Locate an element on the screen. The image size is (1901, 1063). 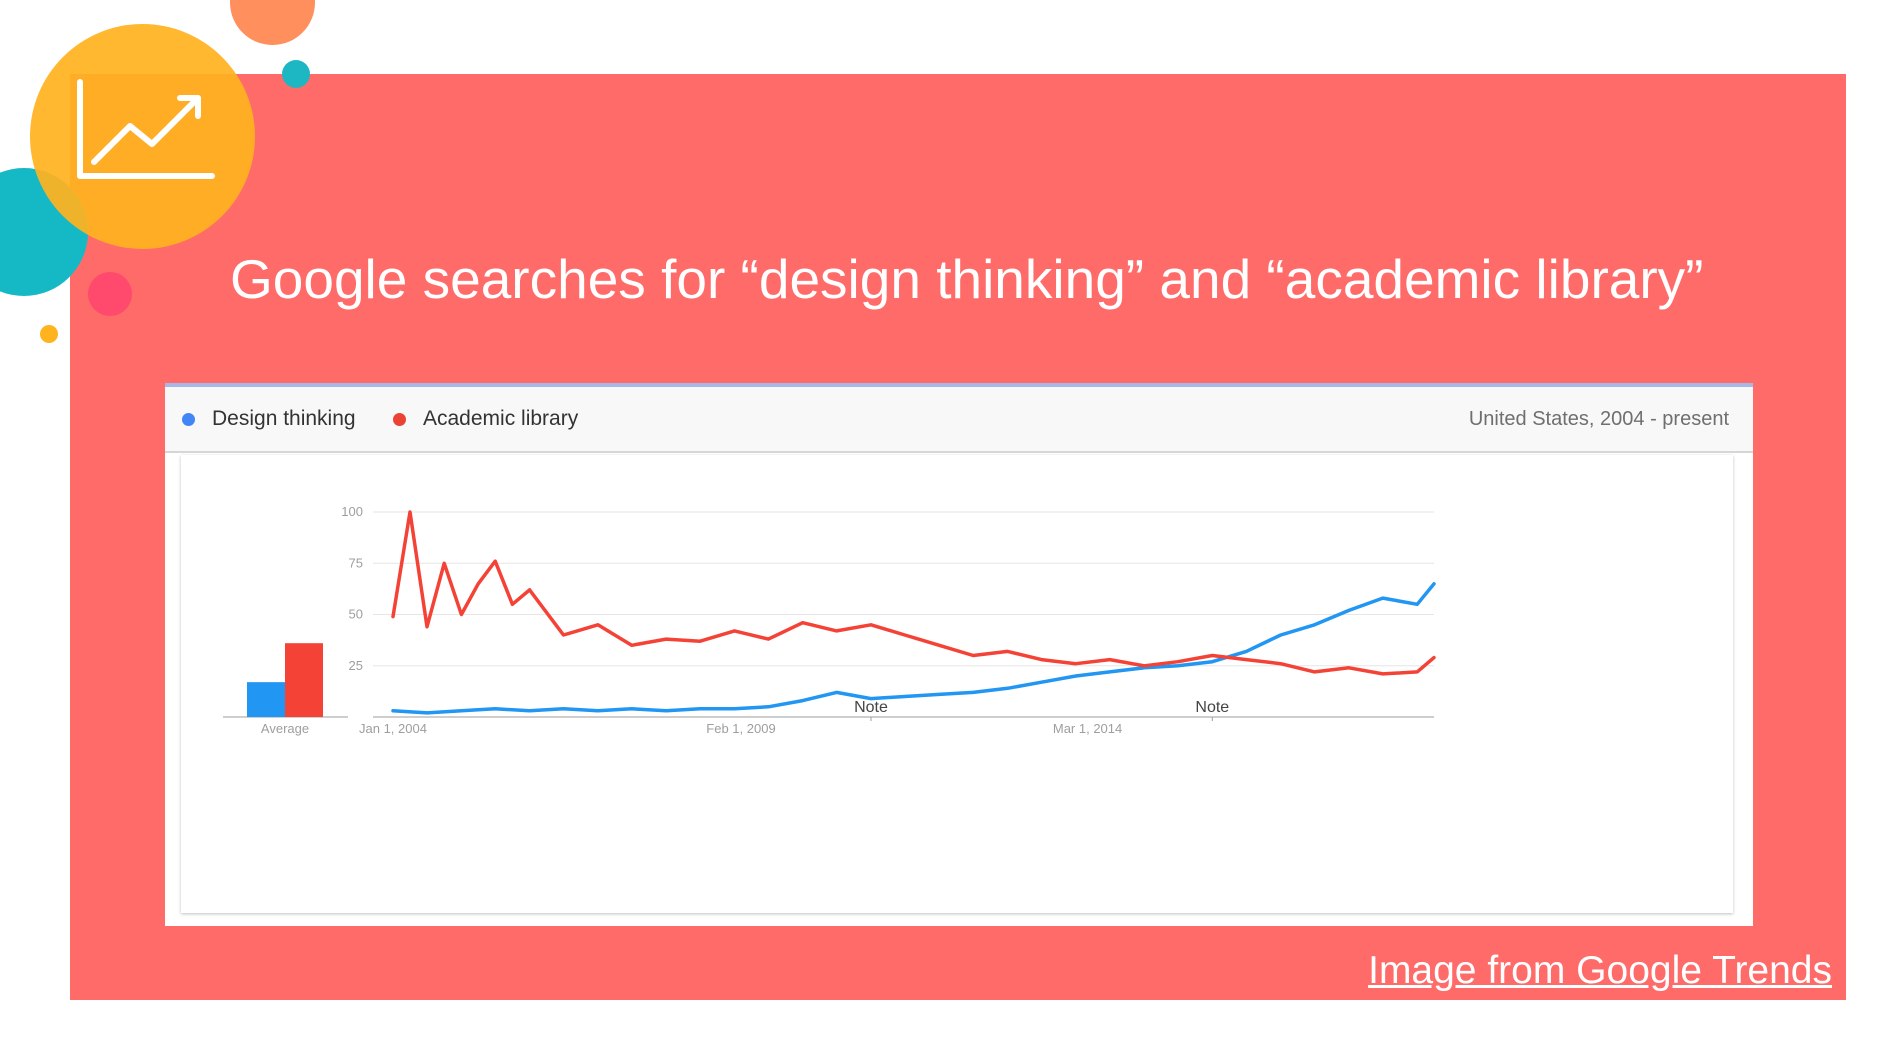
series-line-academic-library is located at coordinates (913, 593).